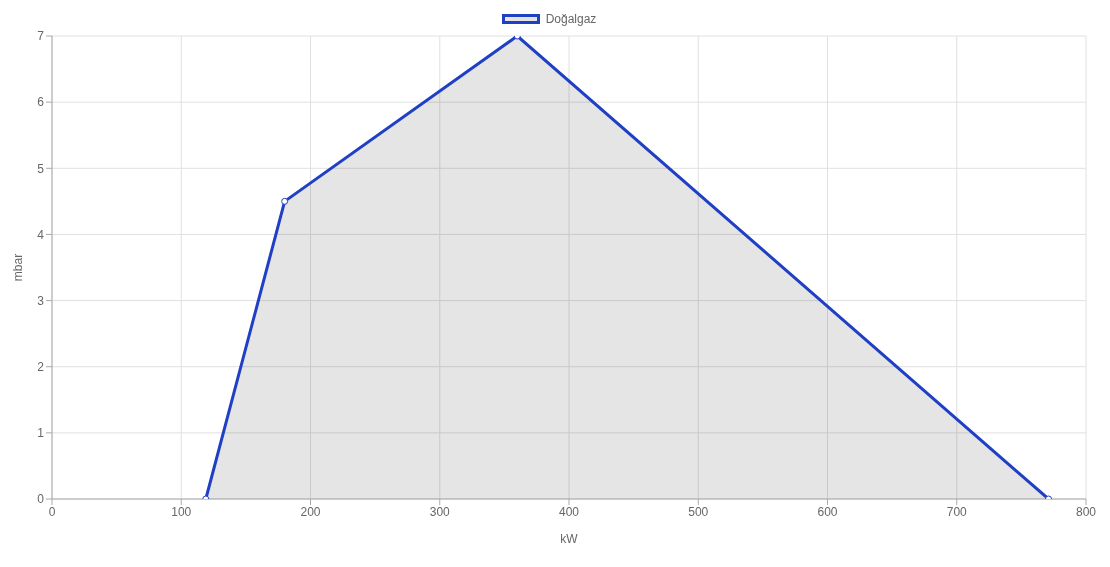 The width and height of the screenshot is (1110, 567). What do you see at coordinates (1086, 511) in the screenshot?
I see `x-tick-label: 800` at bounding box center [1086, 511].